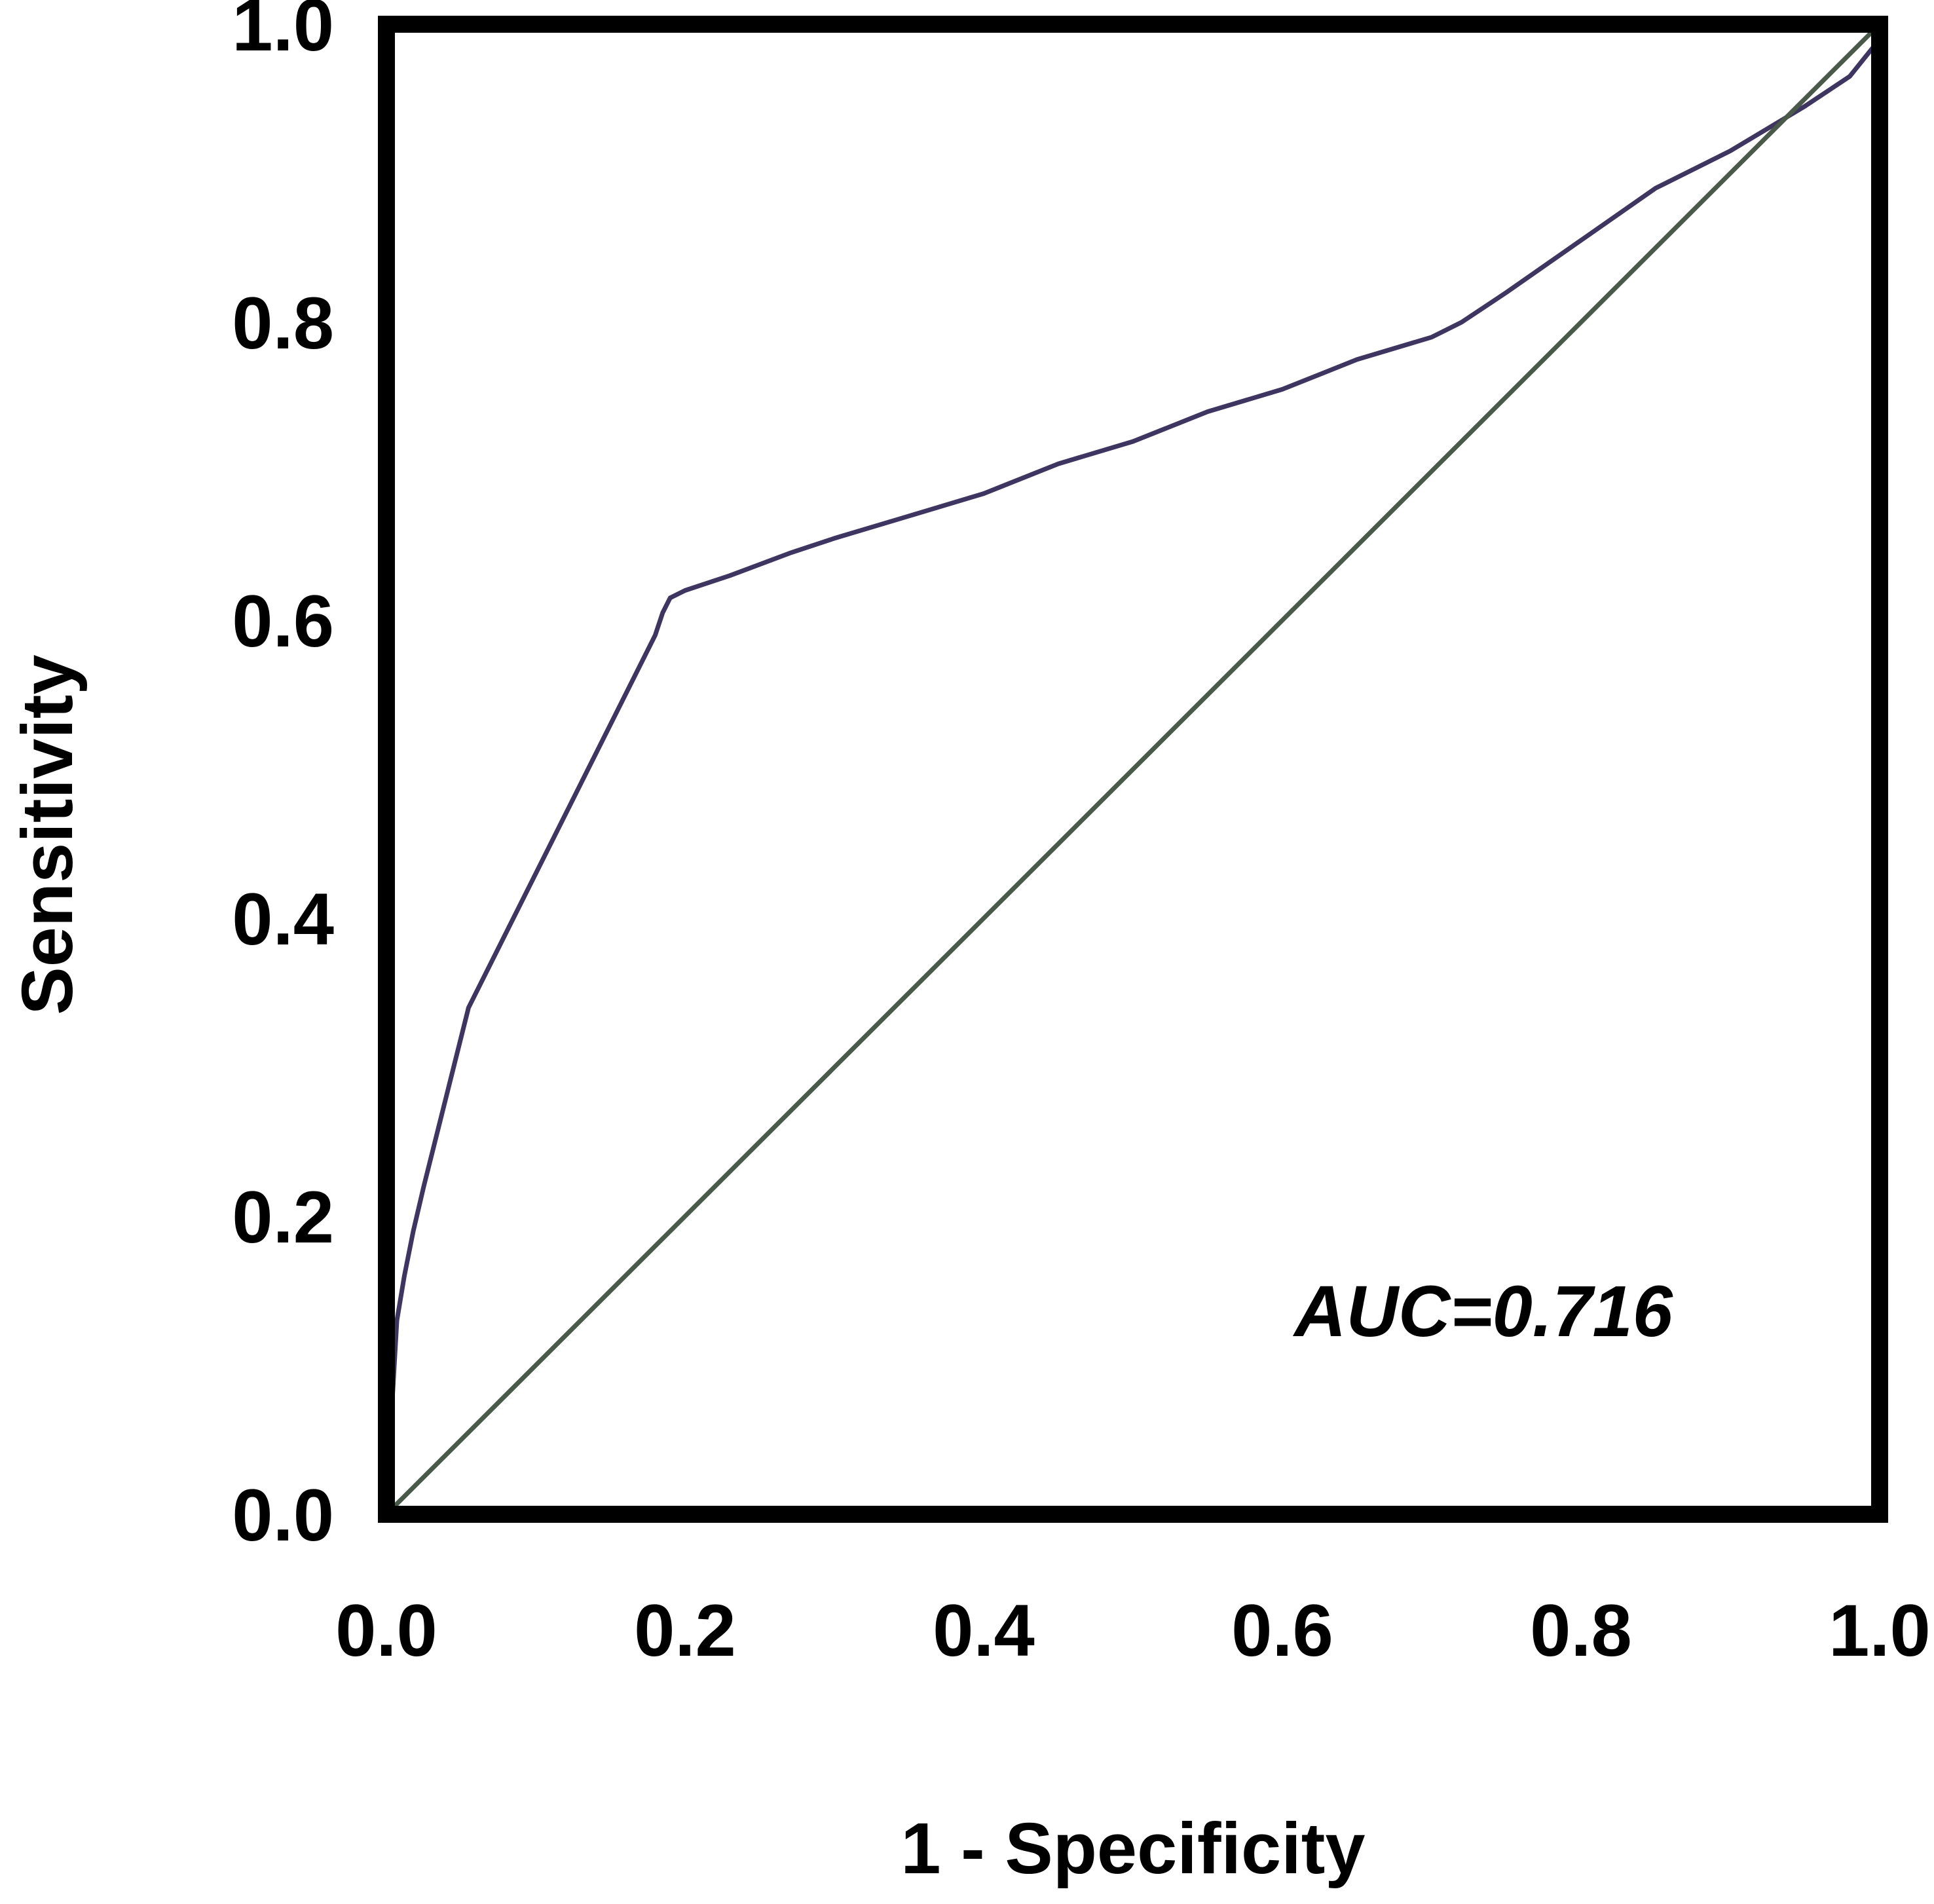 Image resolution: width=1934 pixels, height=1904 pixels. I want to click on x-axis-label: 1 - Specificity, so click(1133, 1848).